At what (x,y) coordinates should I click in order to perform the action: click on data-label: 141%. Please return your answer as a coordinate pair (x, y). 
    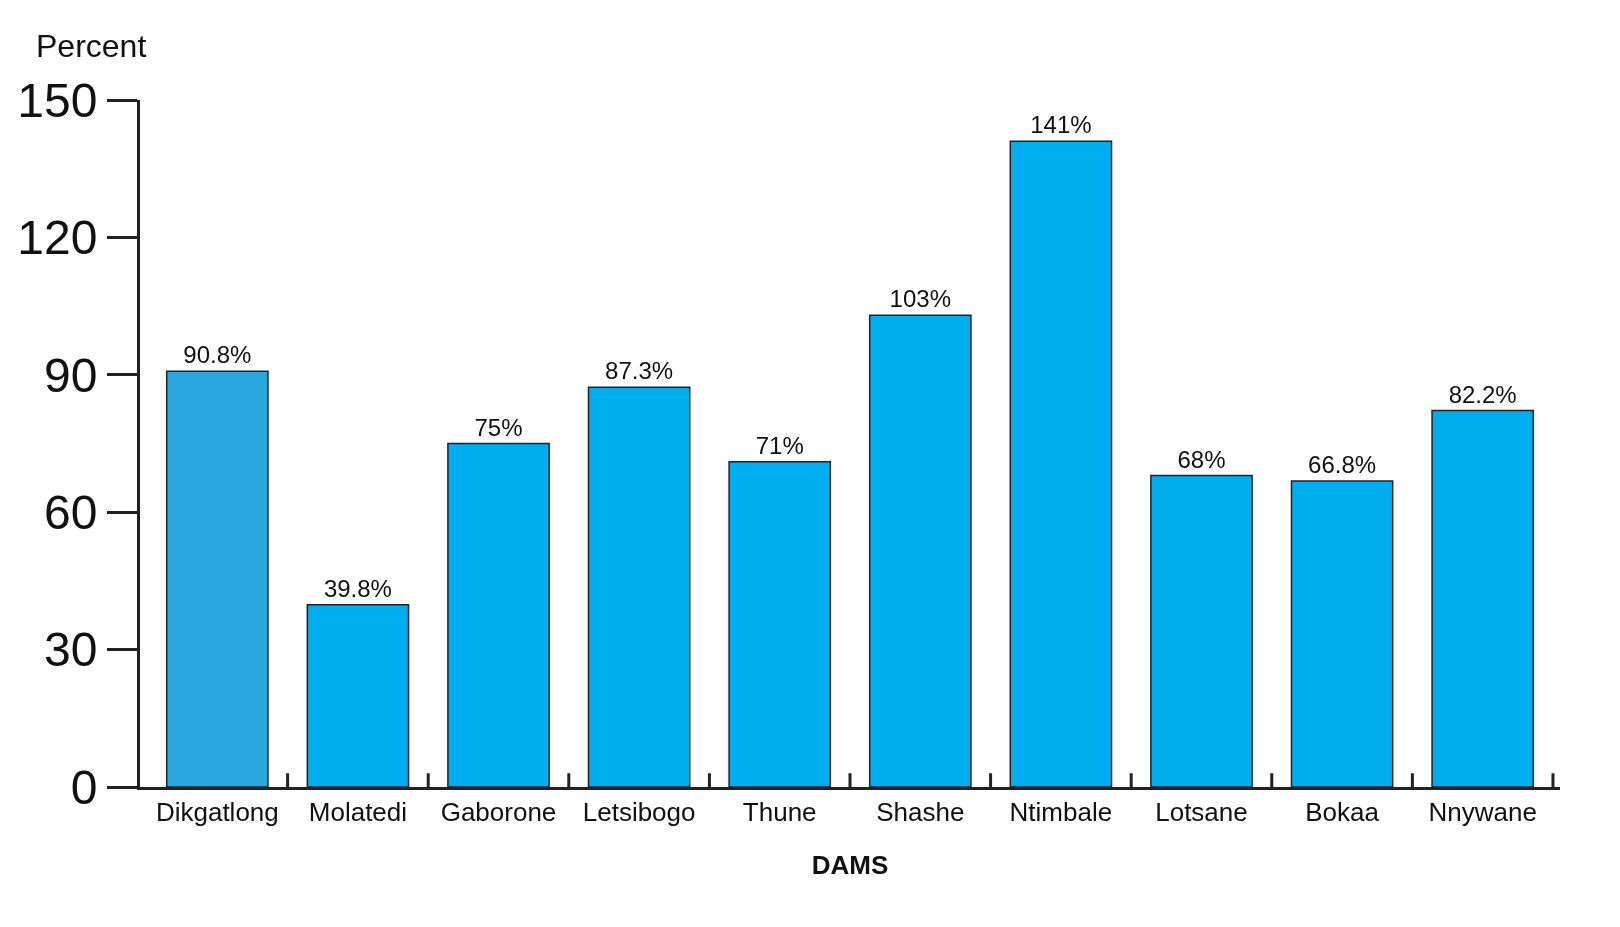
    Looking at the image, I should click on (1061, 125).